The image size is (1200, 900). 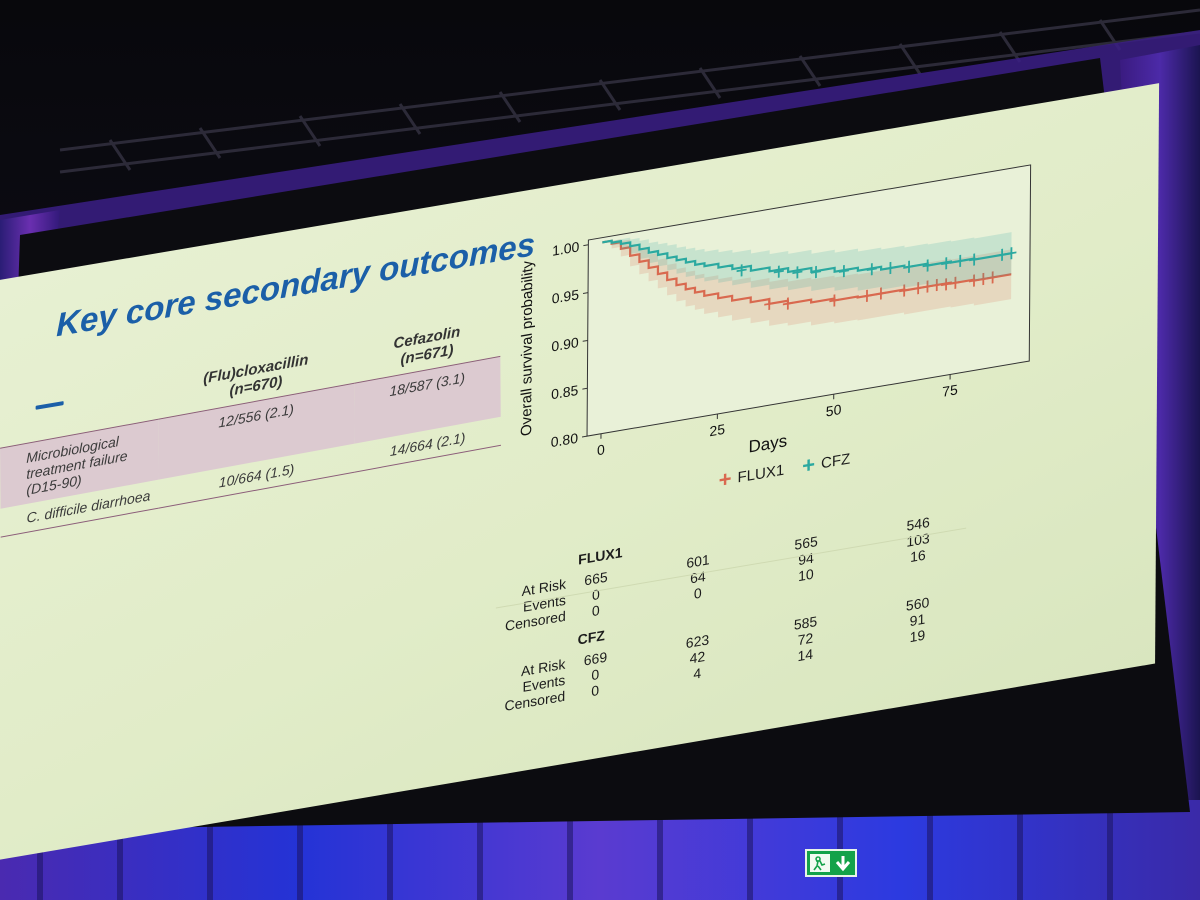 What do you see at coordinates (725, 479) in the screenshot?
I see `legend-flux1-symbol: +` at bounding box center [725, 479].